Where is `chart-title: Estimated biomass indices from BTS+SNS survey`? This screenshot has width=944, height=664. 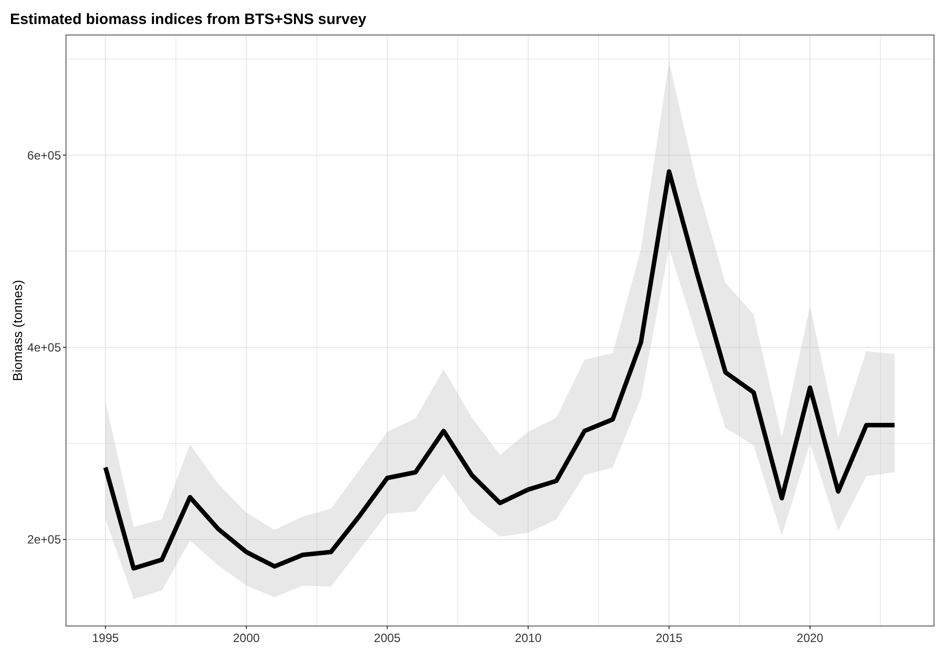 chart-title: Estimated biomass indices from BTS+SNS survey is located at coordinates (189, 19).